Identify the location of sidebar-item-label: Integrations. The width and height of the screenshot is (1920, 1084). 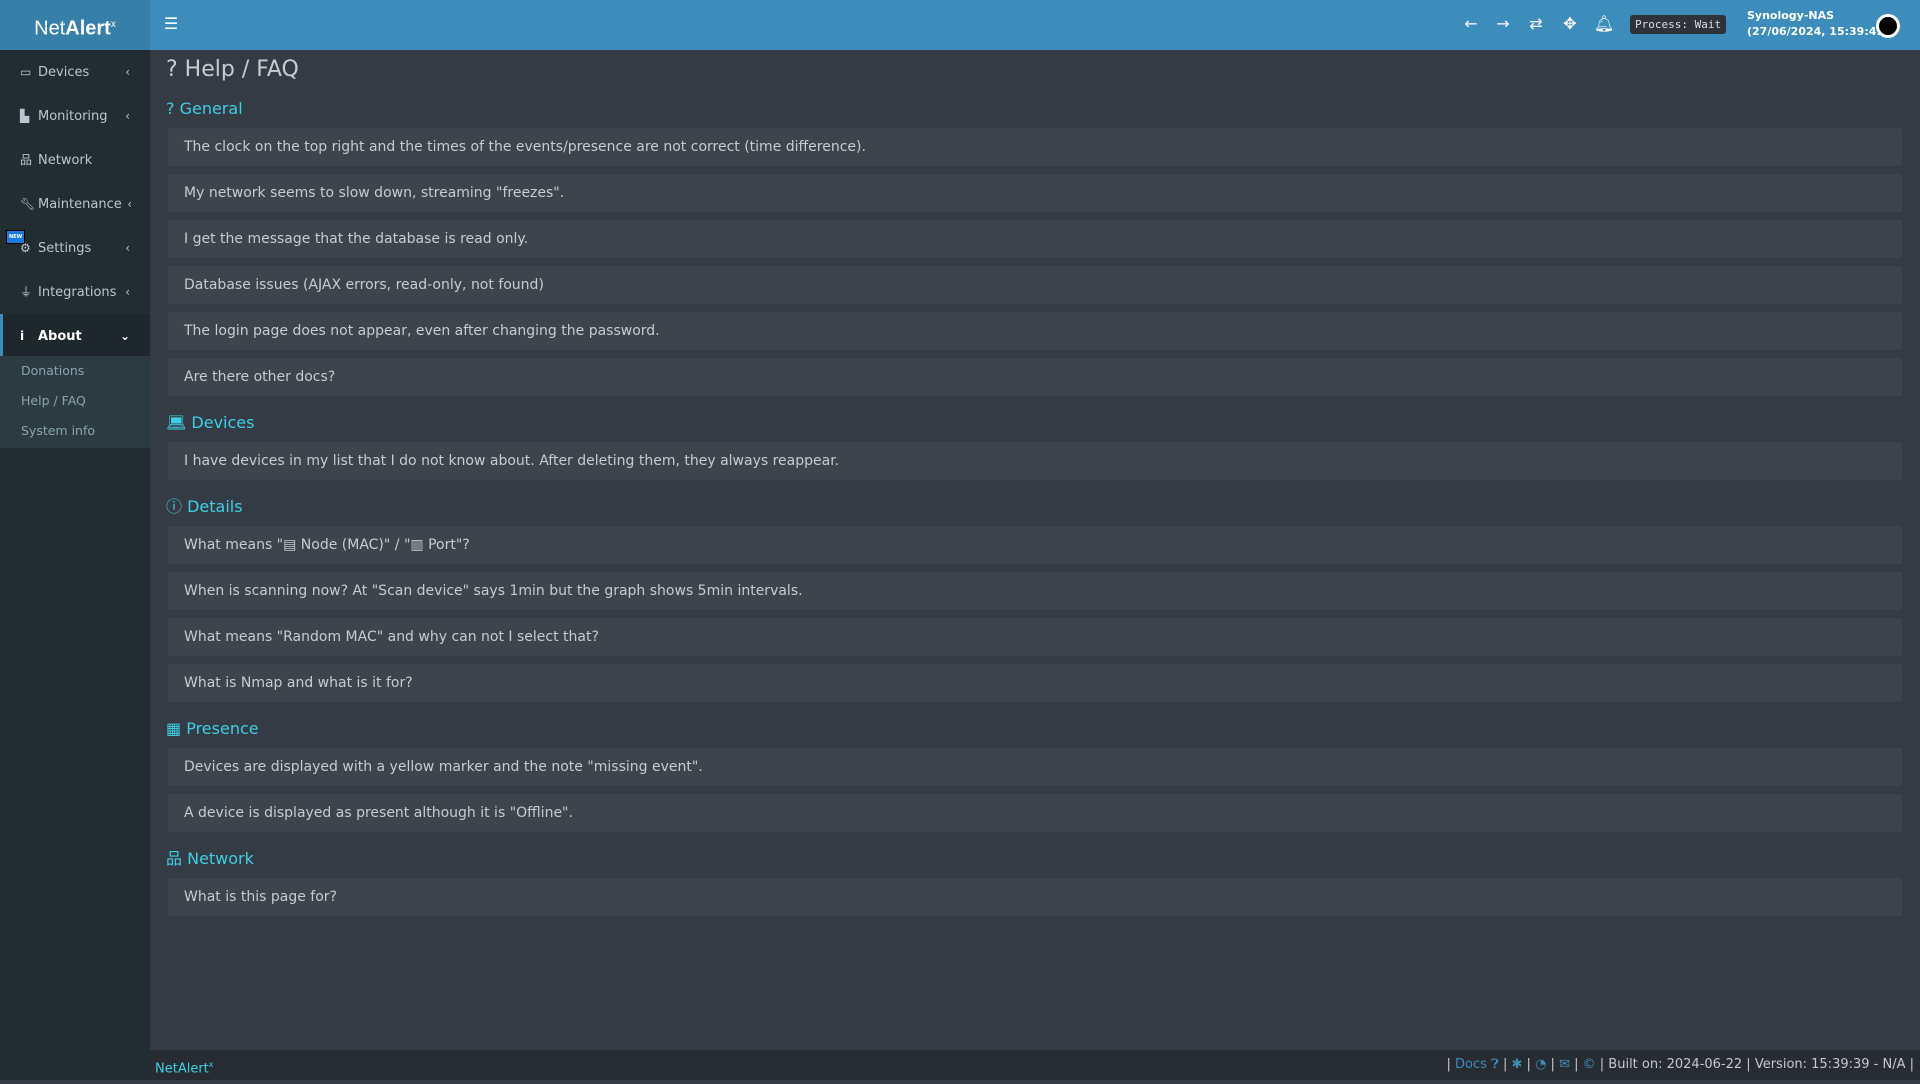
(77, 292).